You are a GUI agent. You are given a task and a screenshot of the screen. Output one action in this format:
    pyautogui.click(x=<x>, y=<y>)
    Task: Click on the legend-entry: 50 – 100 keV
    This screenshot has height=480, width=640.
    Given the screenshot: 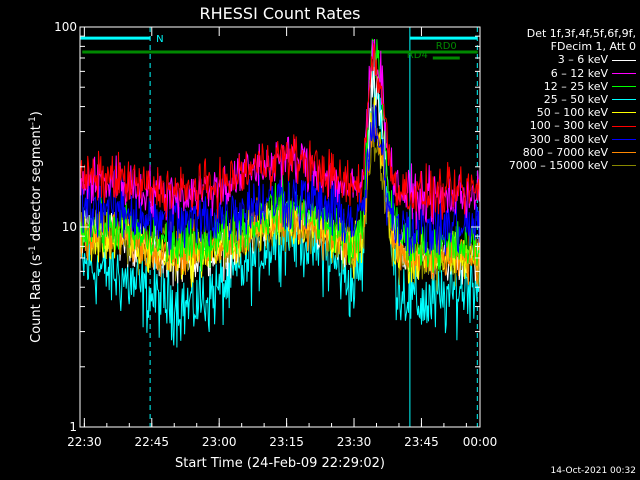 What is the action you would take?
    pyautogui.click(x=557, y=112)
    